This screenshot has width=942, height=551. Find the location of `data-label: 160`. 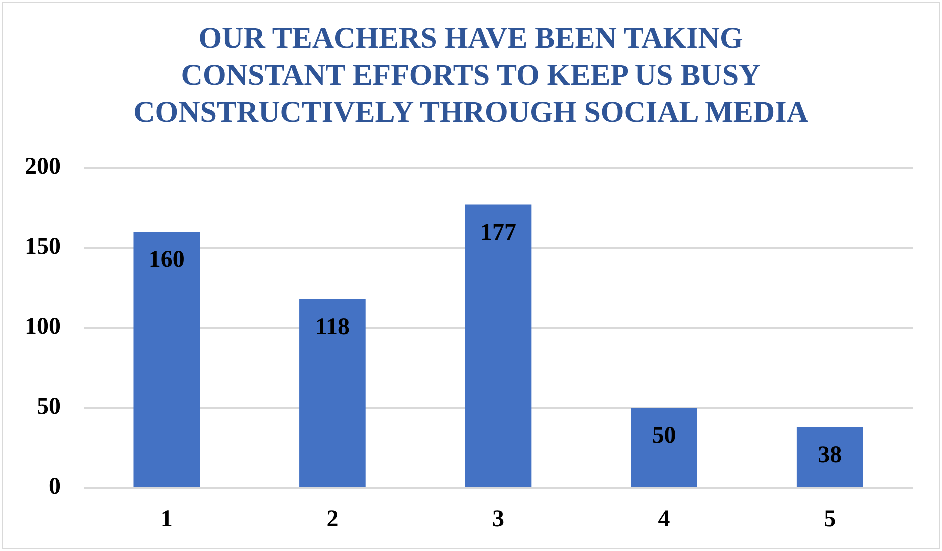

data-label: 160 is located at coordinates (166, 260).